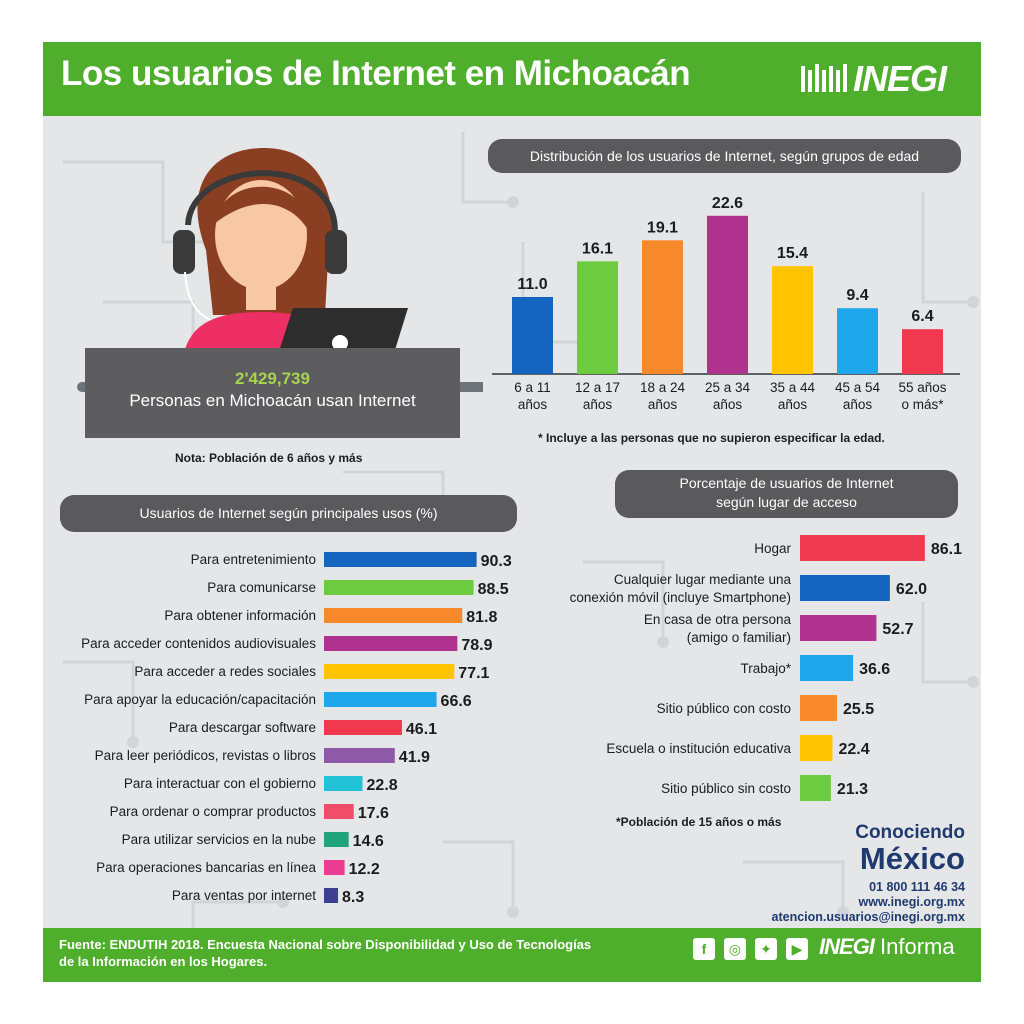 This screenshot has height=1024, width=1024. Describe the element at coordinates (766, 949) in the screenshot. I see `twitter-icon: ✦` at that location.